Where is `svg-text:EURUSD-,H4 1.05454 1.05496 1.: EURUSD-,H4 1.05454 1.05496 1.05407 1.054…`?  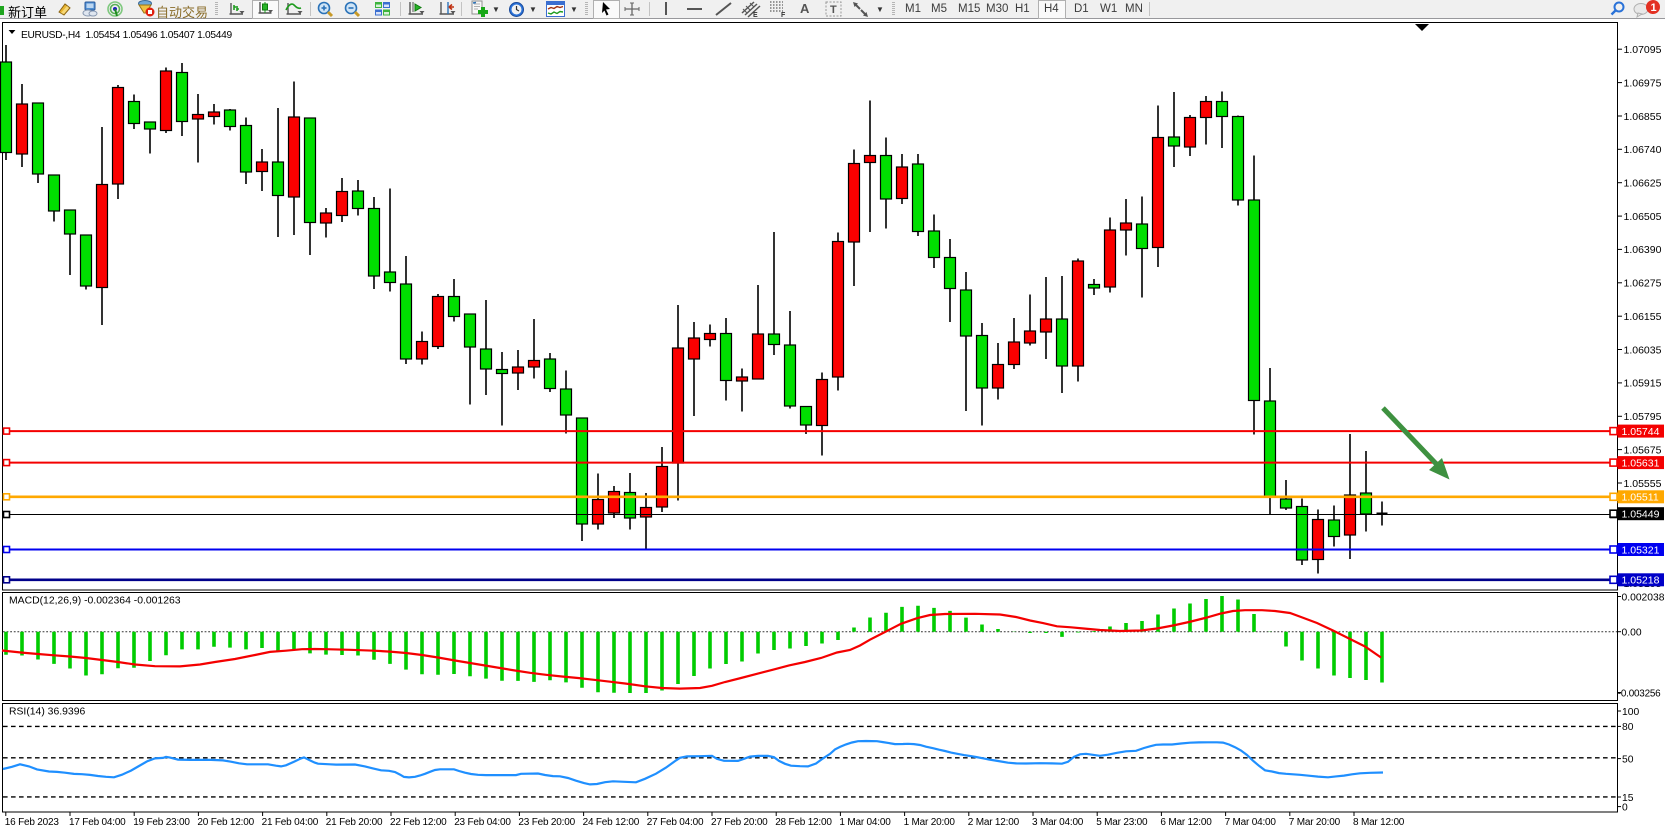 svg-text:EURUSD-,H4 1.05454 1.05496 1.: EURUSD-,H4 1.05454 1.05496 1.05407 1.054… is located at coordinates (126, 35).